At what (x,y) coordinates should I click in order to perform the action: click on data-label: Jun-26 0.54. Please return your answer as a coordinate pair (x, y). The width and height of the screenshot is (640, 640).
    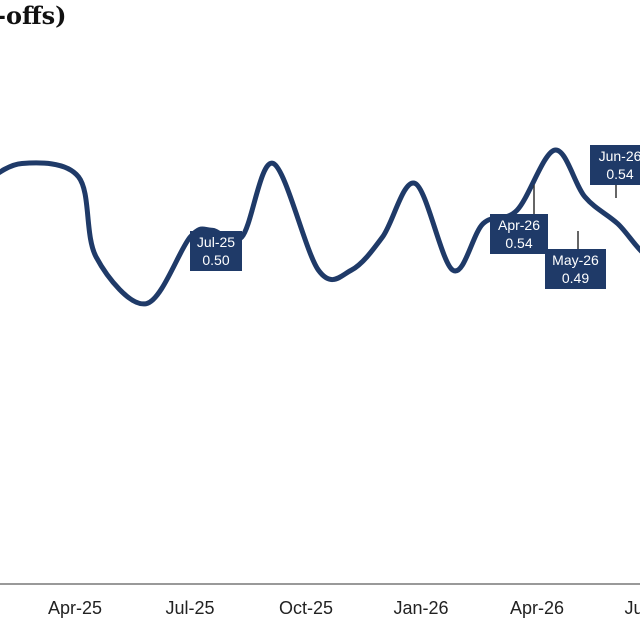
    Looking at the image, I should click on (615, 171).